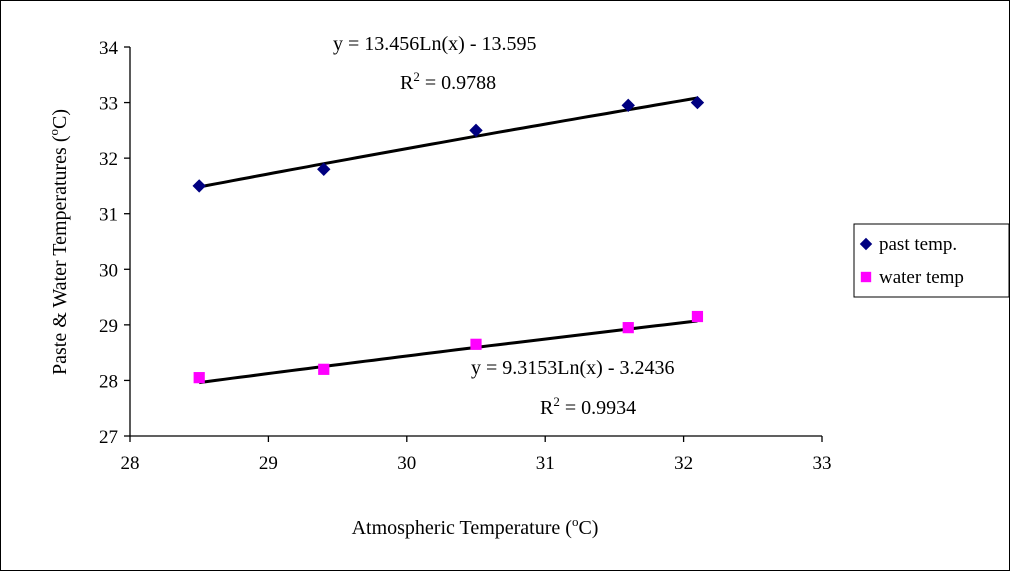 This screenshot has width=1010, height=571. I want to click on legend-marker-square, so click(866, 277).